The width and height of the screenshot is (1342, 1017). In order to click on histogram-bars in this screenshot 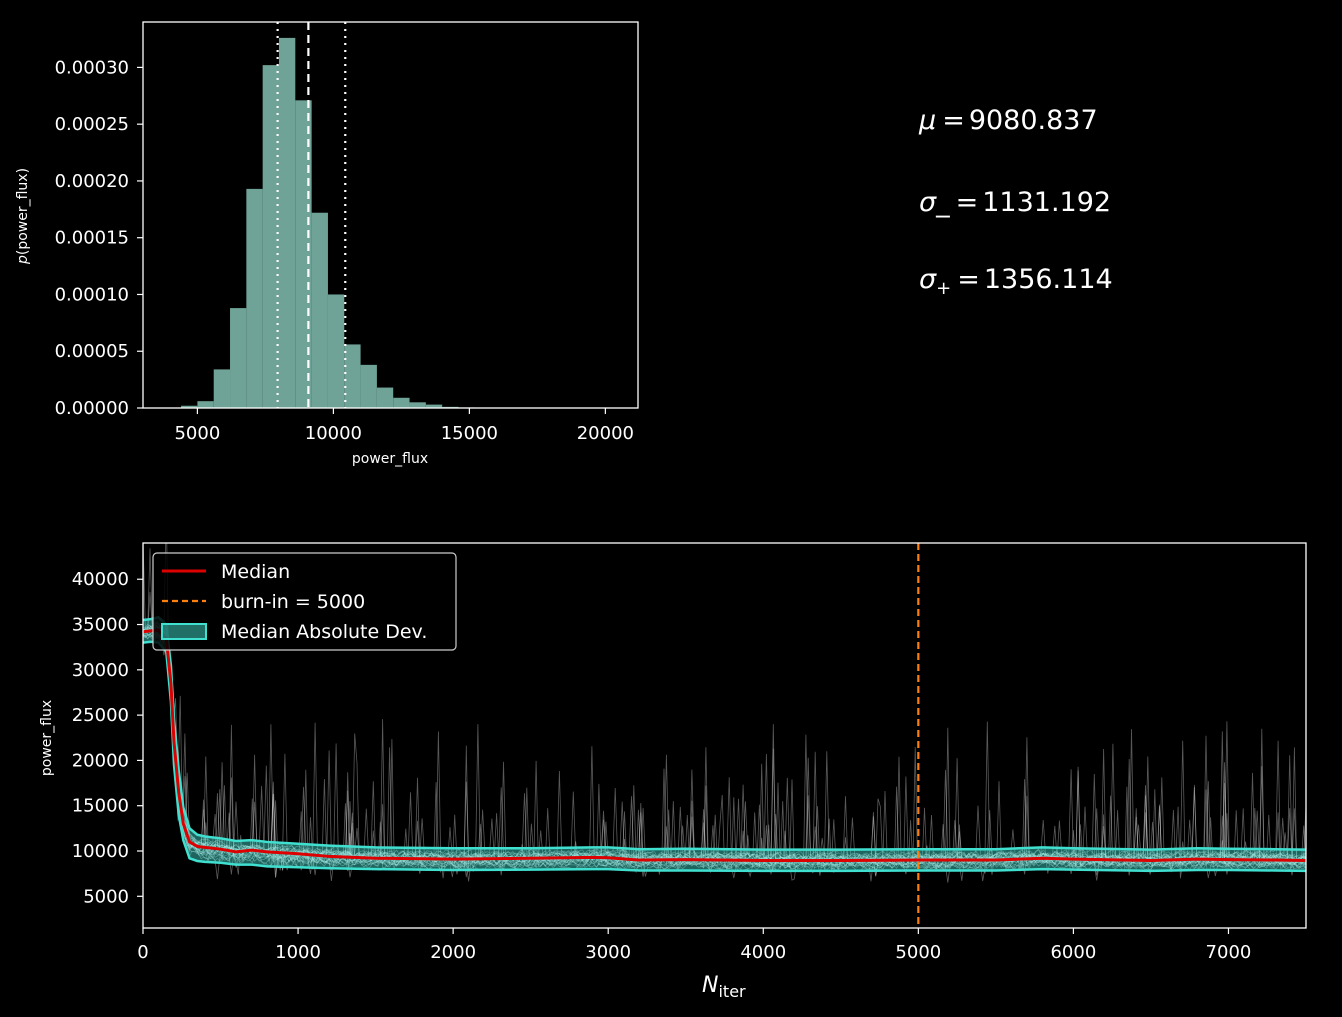, I will do `click(393, 223)`.